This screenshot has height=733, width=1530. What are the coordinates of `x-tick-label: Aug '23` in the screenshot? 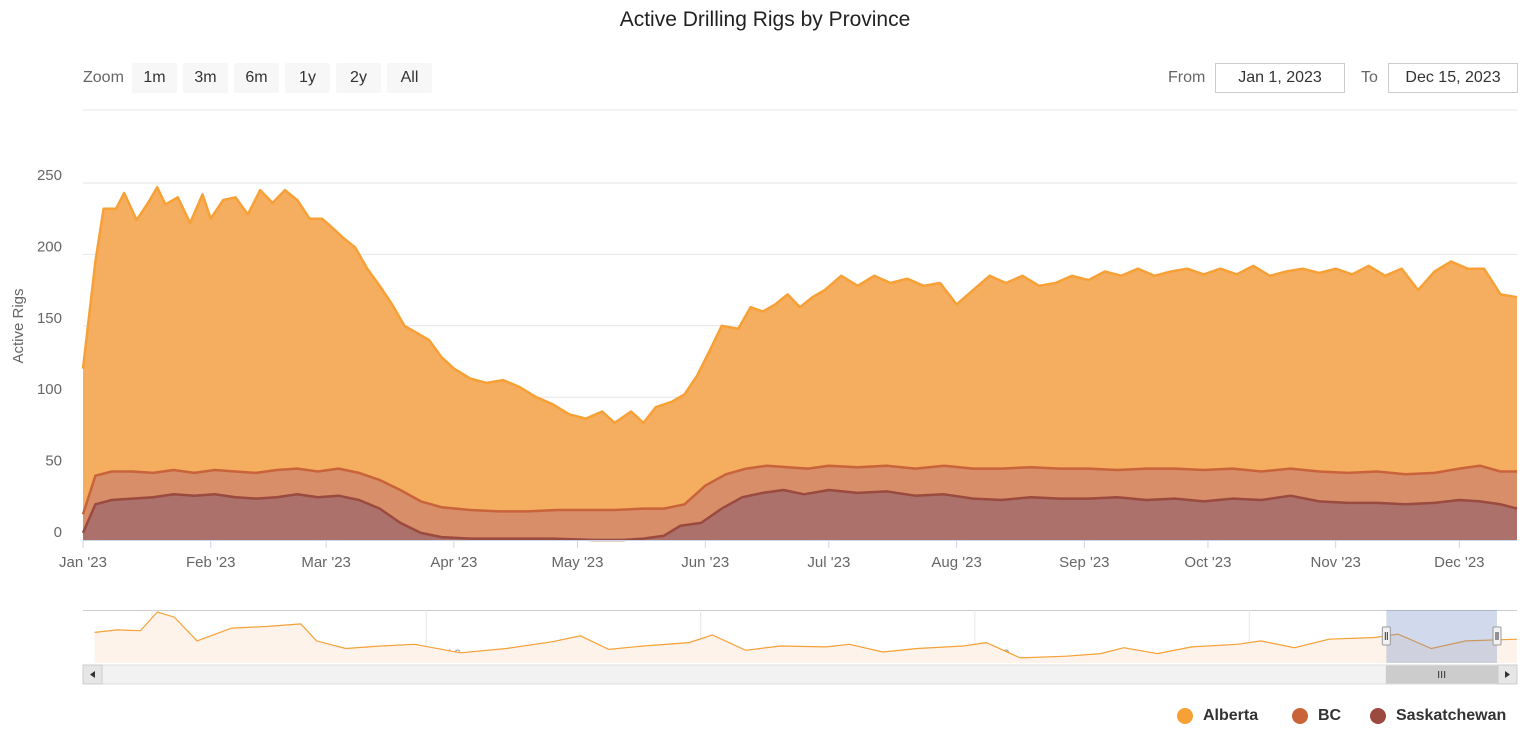 It's located at (956, 562).